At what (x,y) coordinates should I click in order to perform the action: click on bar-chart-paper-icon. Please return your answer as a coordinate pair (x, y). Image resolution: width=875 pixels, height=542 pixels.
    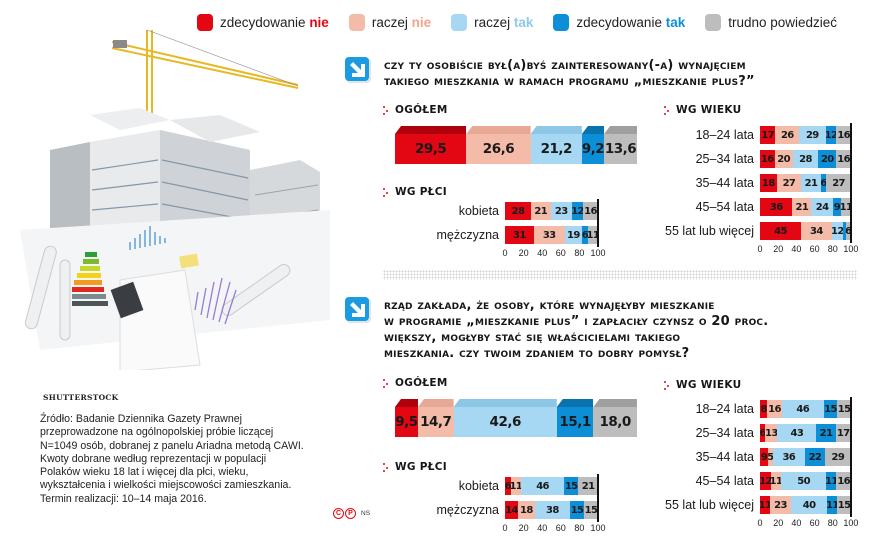
    Looking at the image, I should click on (147, 238).